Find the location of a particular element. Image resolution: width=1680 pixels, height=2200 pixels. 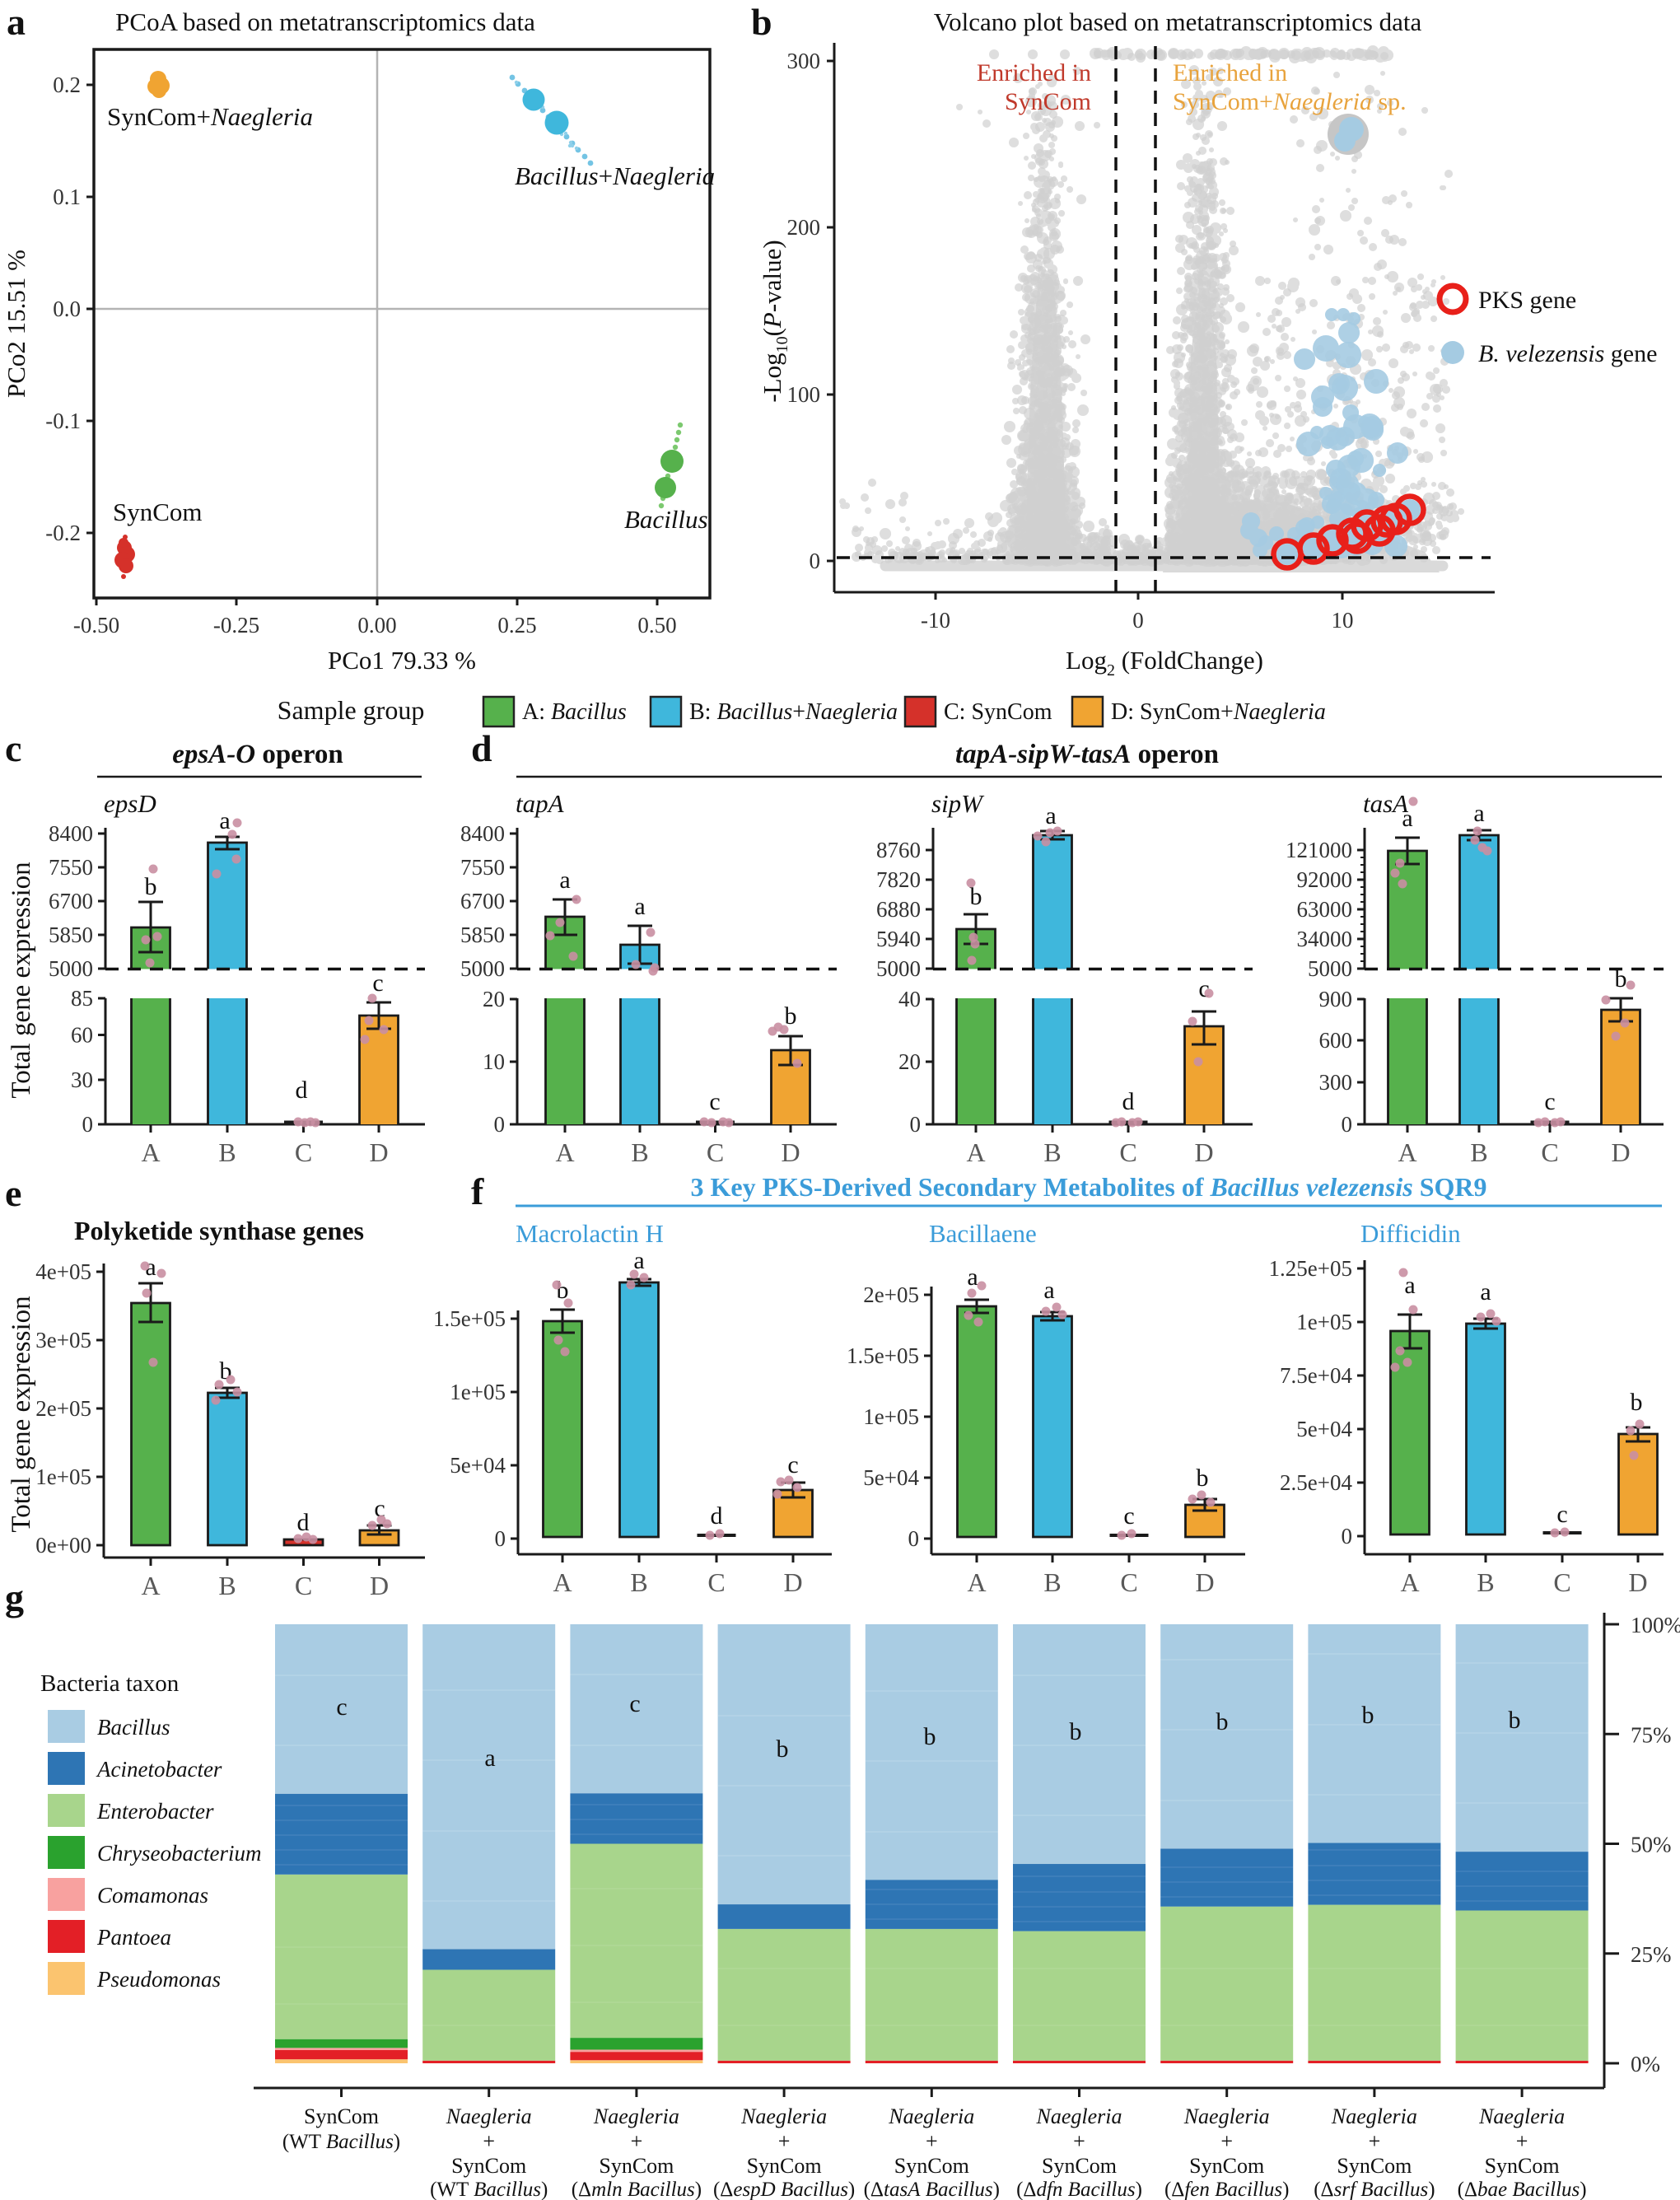

svg-text: Macrolactin H is located at coordinates (590, 1233).